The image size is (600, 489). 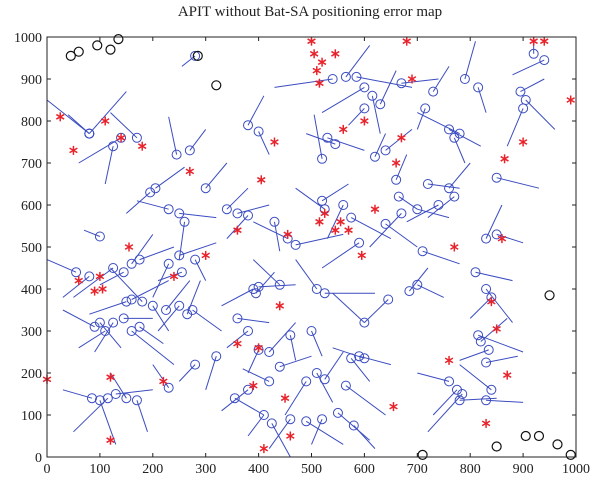 What do you see at coordinates (152, 469) in the screenshot?
I see `x-tick-label: 200` at bounding box center [152, 469].